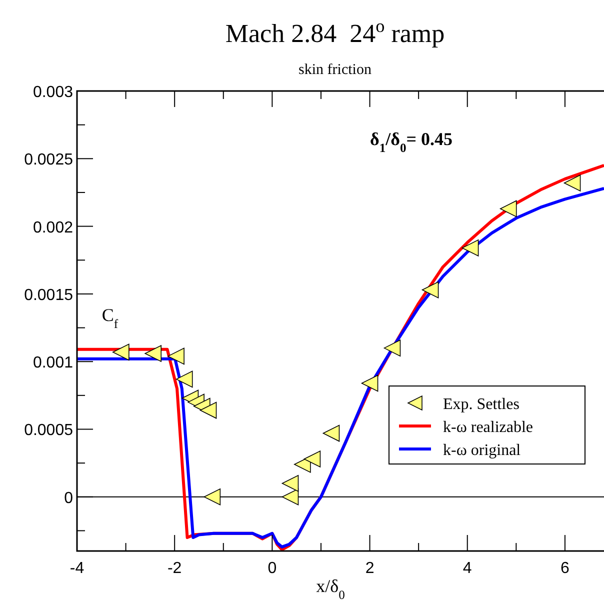 The image size is (604, 607). Describe the element at coordinates (49, 431) in the screenshot. I see `y-tick-label: 0.0005` at that location.